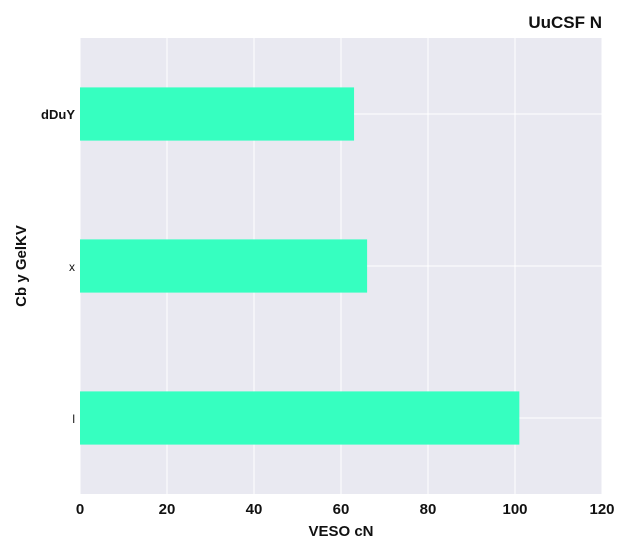 This screenshot has width=632, height=553. What do you see at coordinates (21, 266) in the screenshot?
I see `y-axis-label: Cb y GelKV` at bounding box center [21, 266].